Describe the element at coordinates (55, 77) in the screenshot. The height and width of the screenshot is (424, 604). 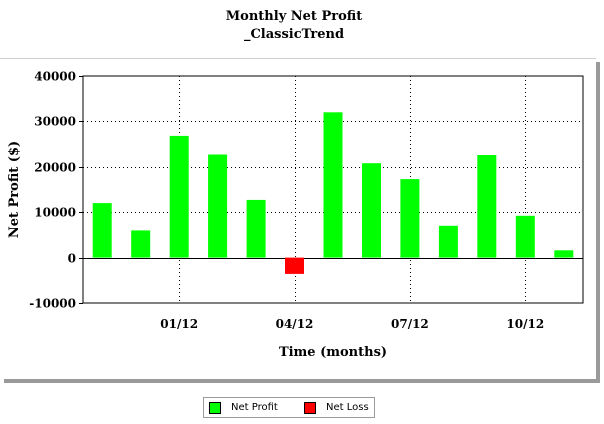
I see `y-tick-label: 40000` at that location.